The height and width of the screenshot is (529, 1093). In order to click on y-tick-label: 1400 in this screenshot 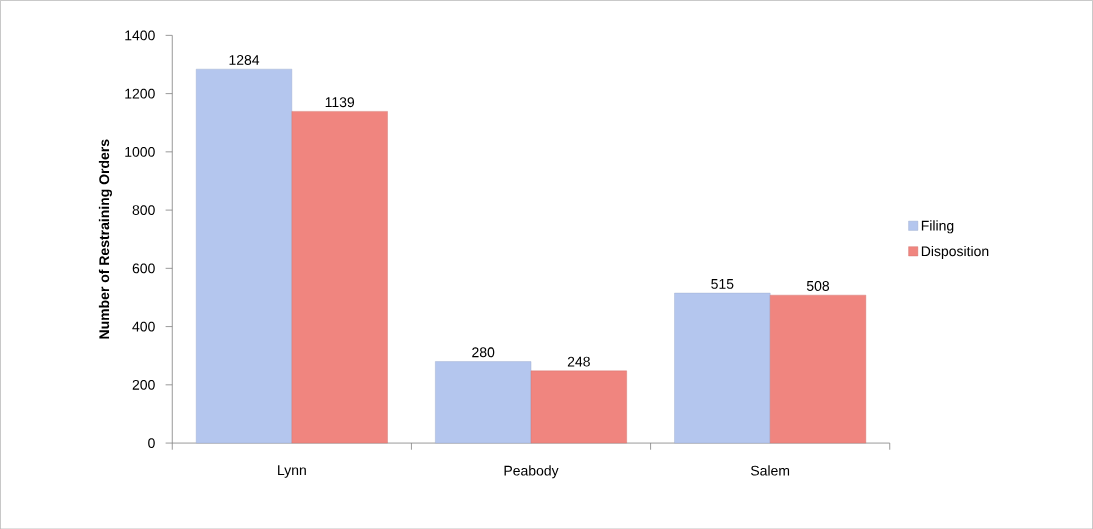, I will do `click(140, 35)`.